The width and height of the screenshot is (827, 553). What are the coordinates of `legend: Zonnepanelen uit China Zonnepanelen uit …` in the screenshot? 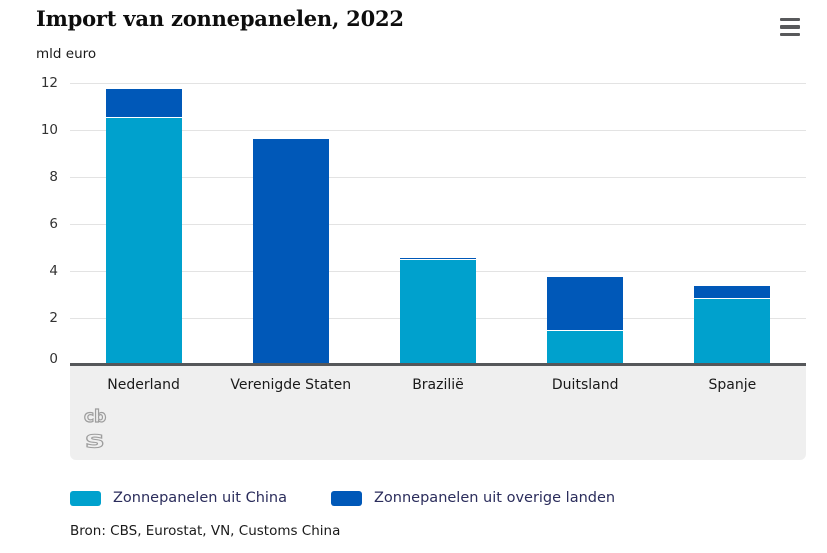 It's located at (342, 498).